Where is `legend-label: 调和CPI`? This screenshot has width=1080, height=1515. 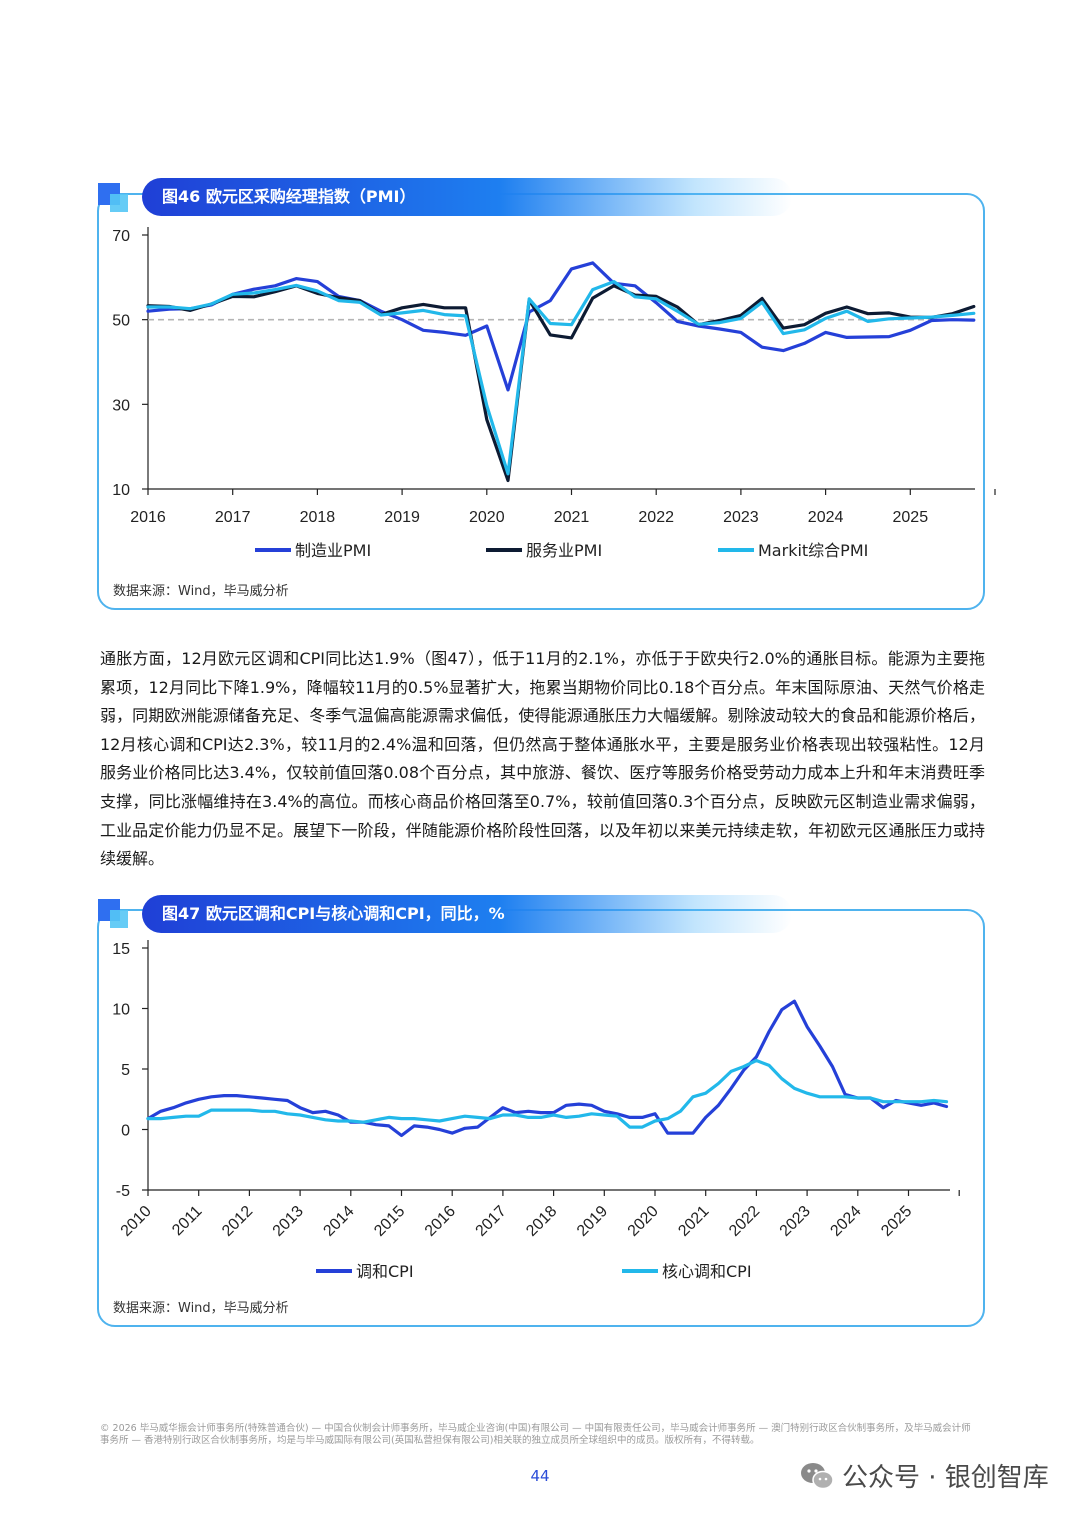 legend-label: 调和CPI is located at coordinates (385, 1271).